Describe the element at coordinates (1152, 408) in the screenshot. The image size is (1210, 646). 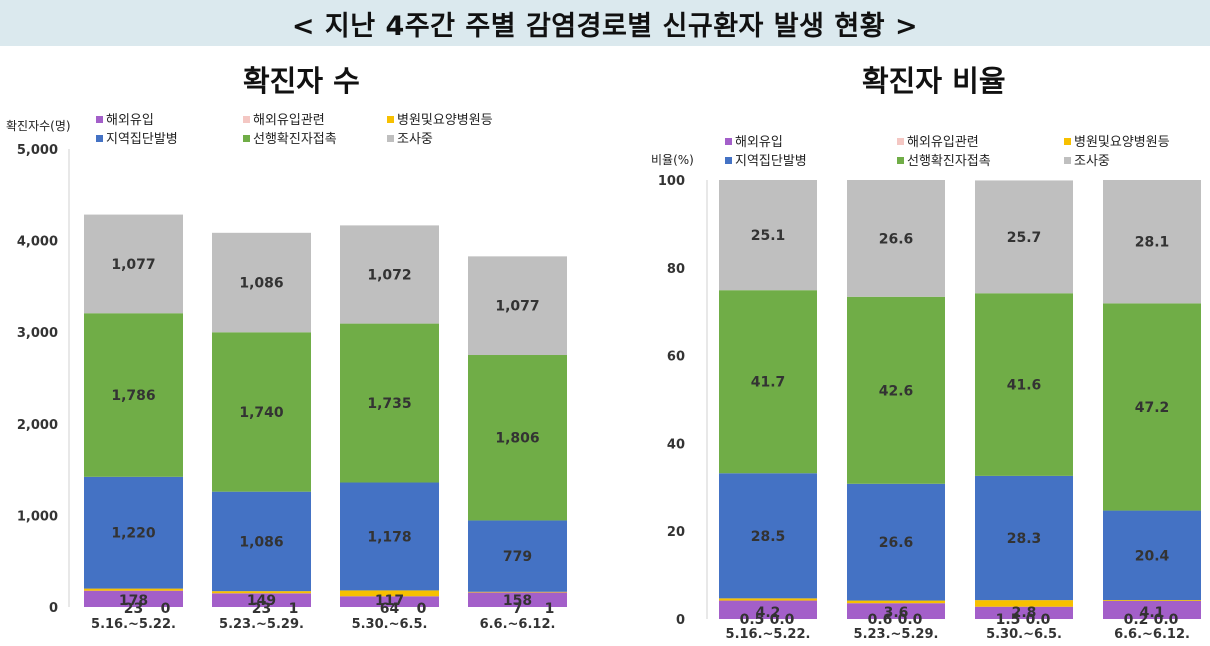
I see `chart-ratio-data-label-prior_contact: 47.2` at that location.